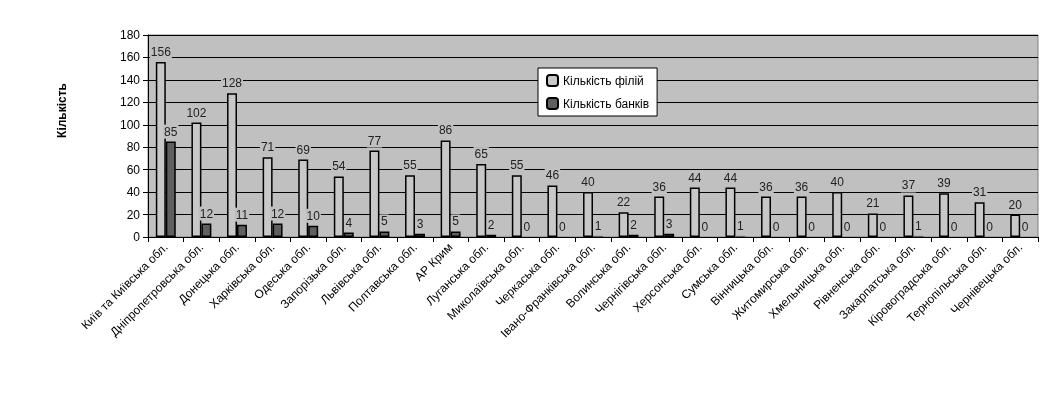  What do you see at coordinates (603, 80) in the screenshot?
I see `legend-label: Кількість філій` at bounding box center [603, 80].